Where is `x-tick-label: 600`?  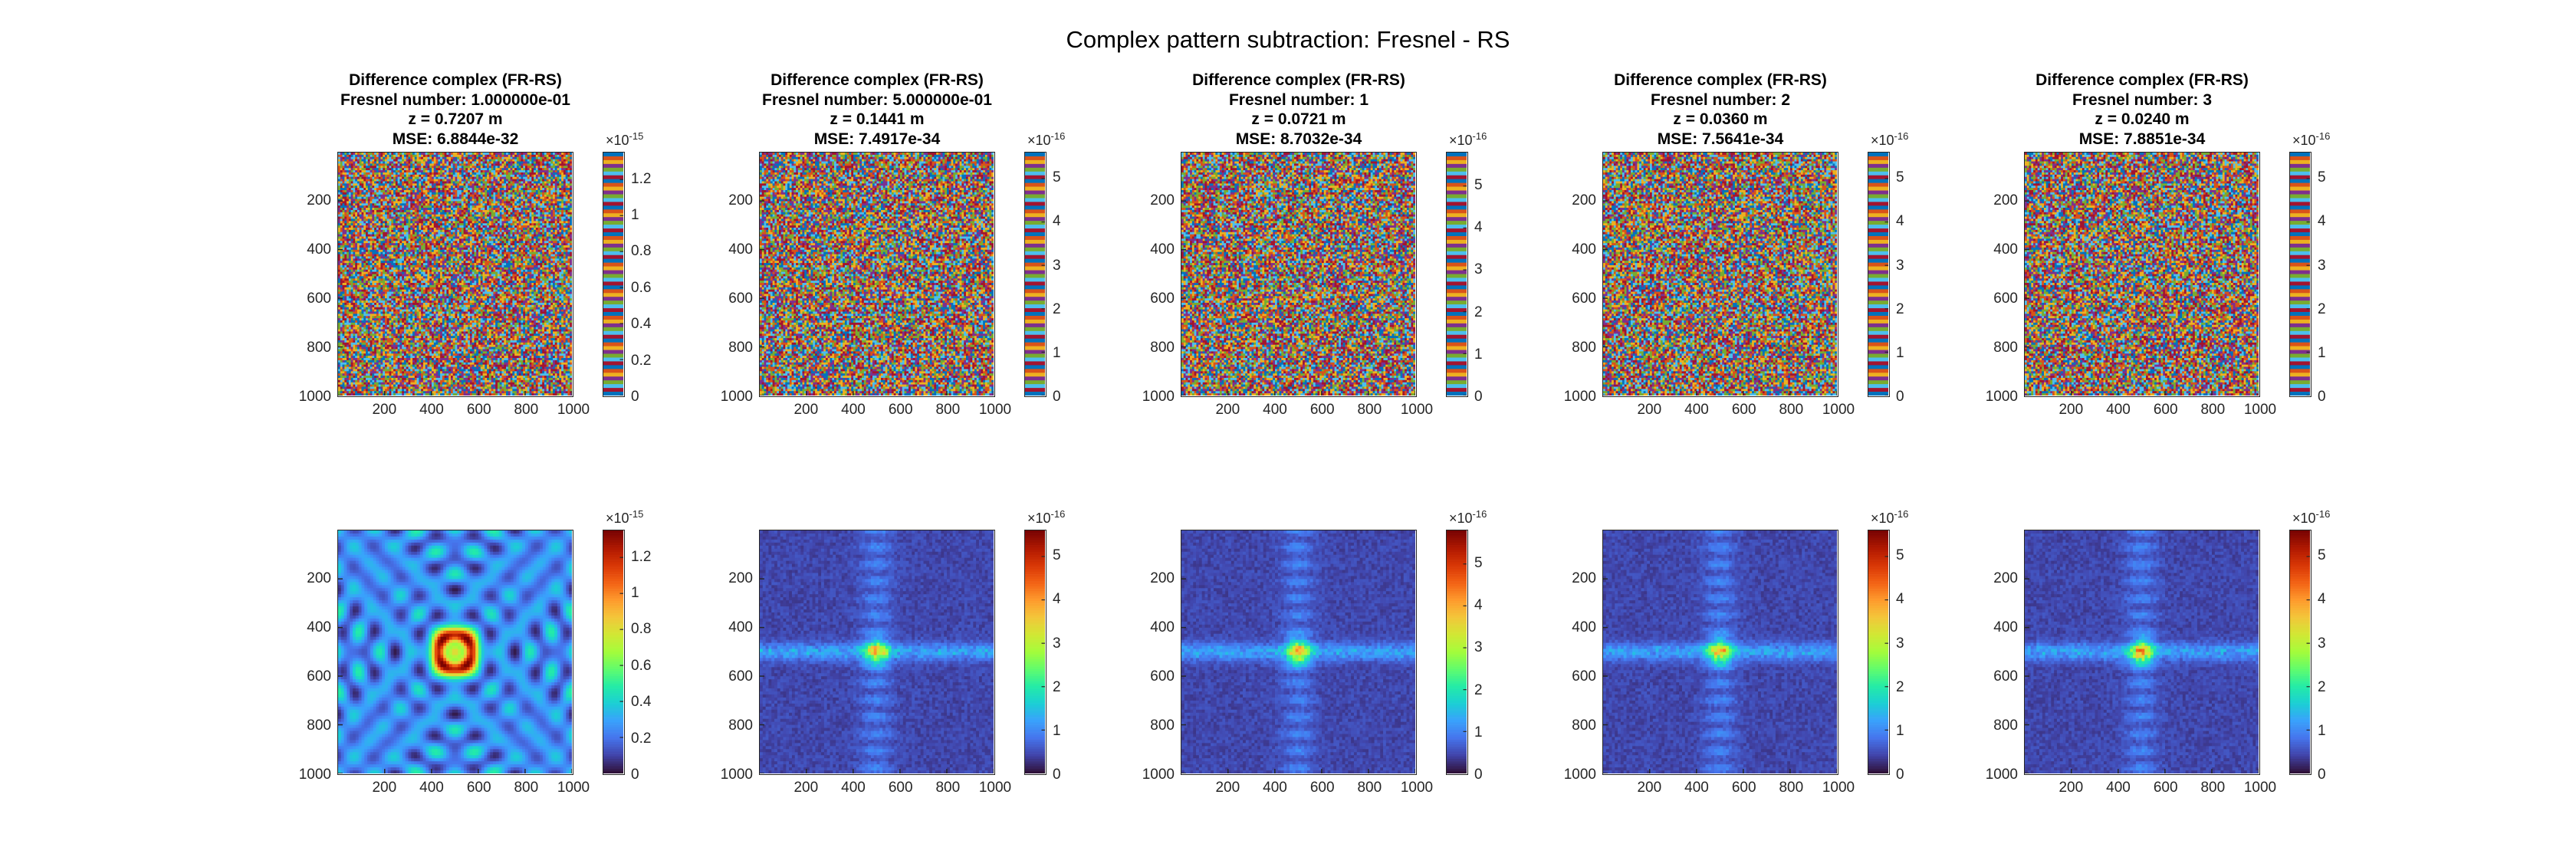 x-tick-label: 600 is located at coordinates (1323, 410).